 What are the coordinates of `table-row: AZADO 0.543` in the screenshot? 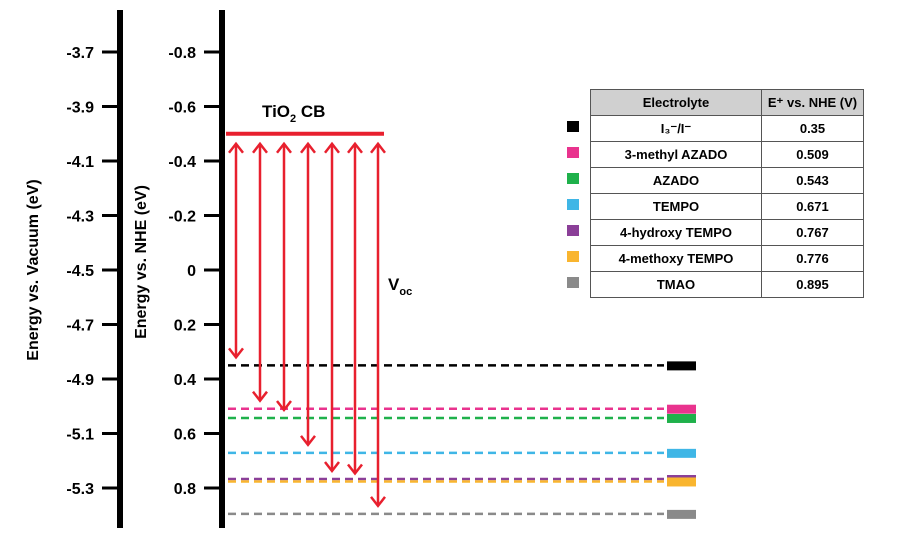 It's located at (727, 180).